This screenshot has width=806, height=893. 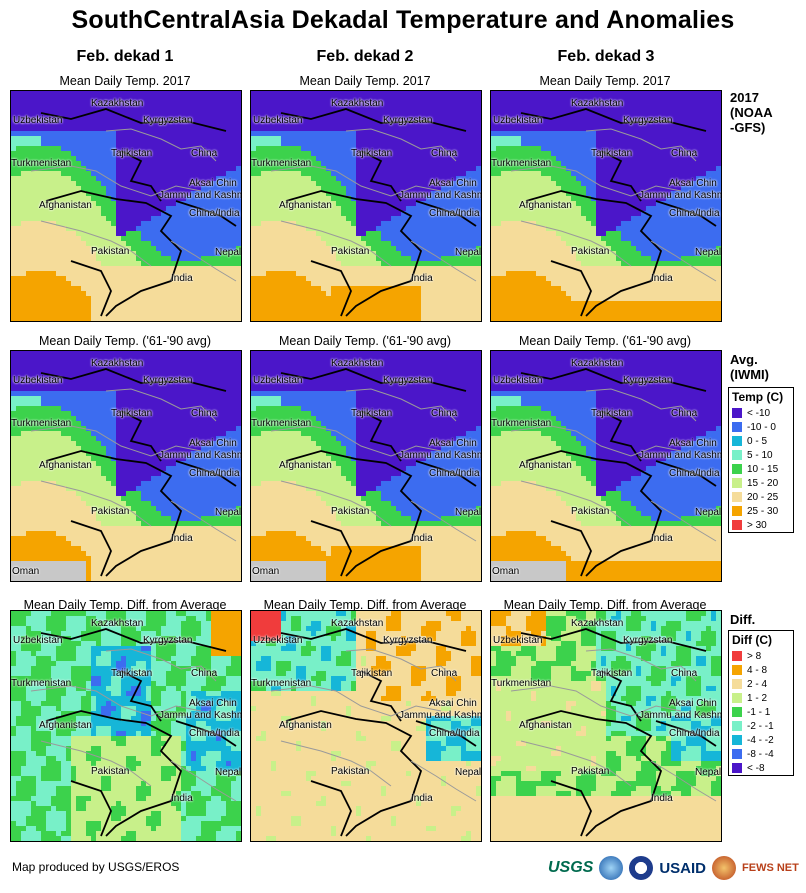 I want to click on difference-legend-item: > 8, so click(x=761, y=656).